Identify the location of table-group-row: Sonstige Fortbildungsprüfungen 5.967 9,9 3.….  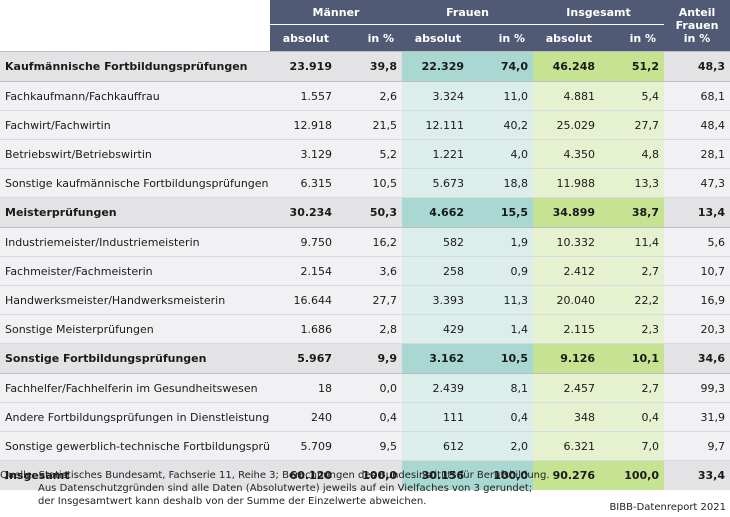
(365, 358).